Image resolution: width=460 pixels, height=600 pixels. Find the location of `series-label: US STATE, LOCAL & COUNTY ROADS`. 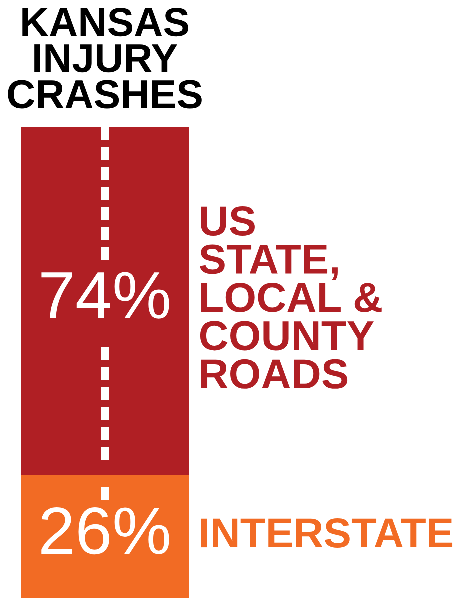

series-label: US STATE, LOCAL & COUNTY ROADS is located at coordinates (291, 297).